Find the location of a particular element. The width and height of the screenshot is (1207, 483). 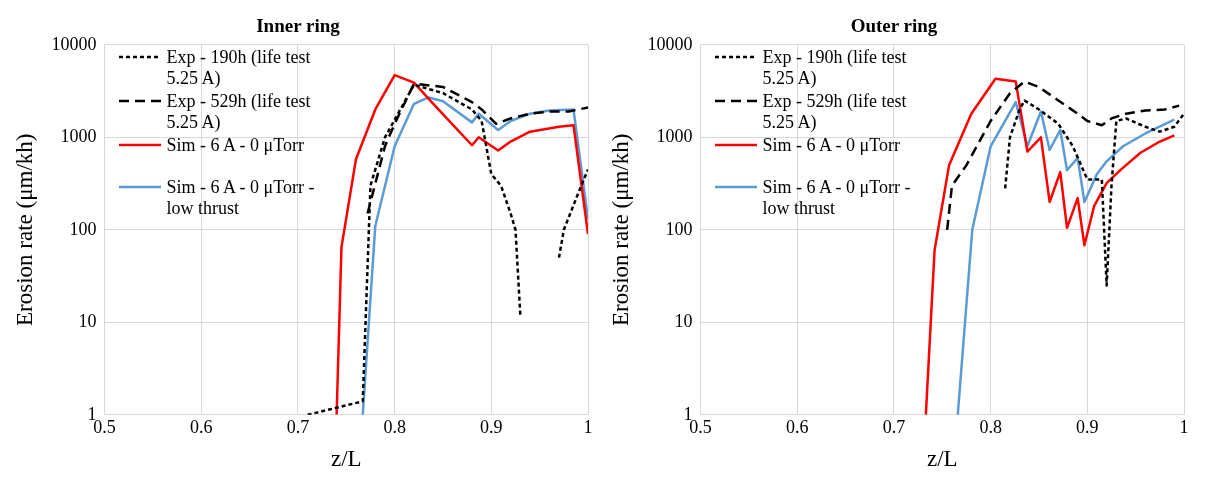

chart-title: Outer ring is located at coordinates (894, 26).